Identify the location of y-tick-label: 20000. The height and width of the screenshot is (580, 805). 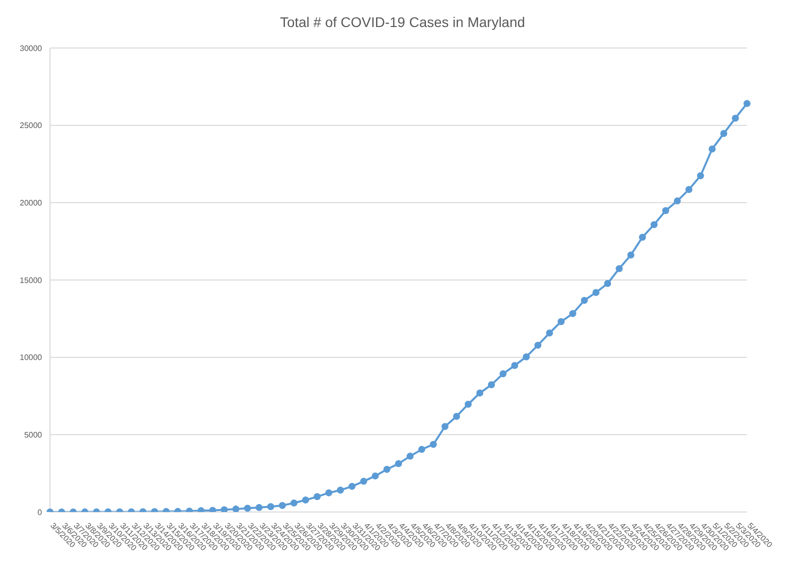
(31, 203).